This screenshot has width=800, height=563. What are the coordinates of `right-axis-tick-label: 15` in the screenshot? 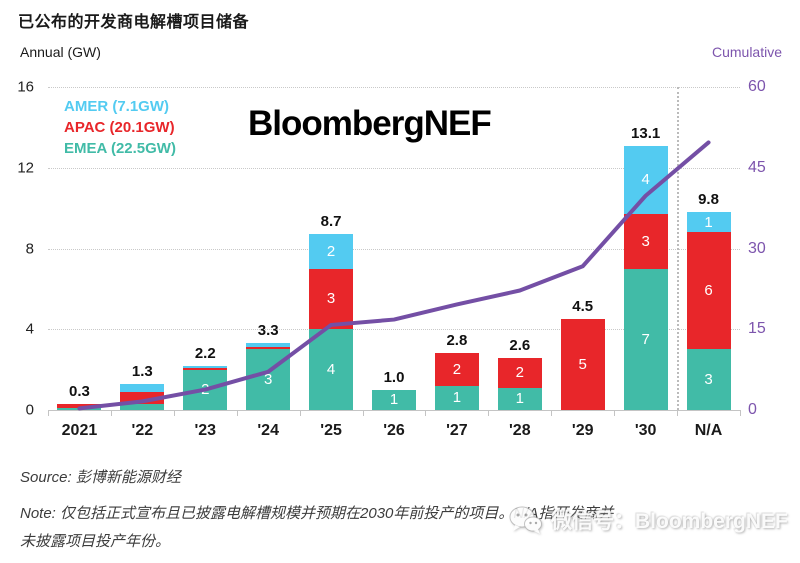 It's located at (757, 329).